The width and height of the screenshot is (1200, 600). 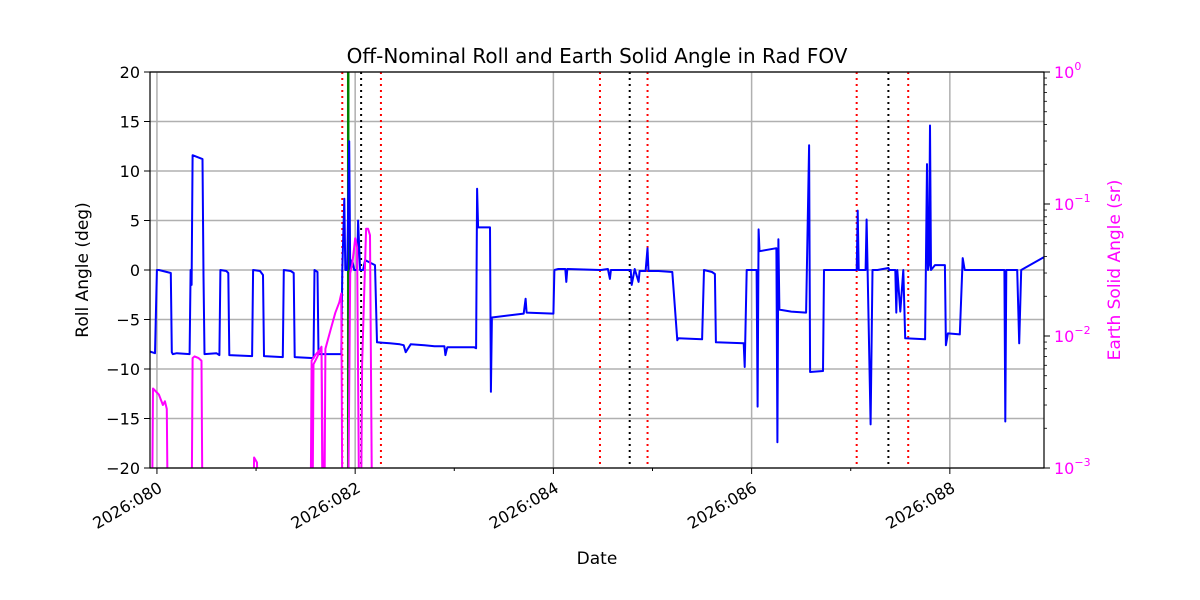 I want to click on y-tick-label: 5, so click(x=135, y=221).